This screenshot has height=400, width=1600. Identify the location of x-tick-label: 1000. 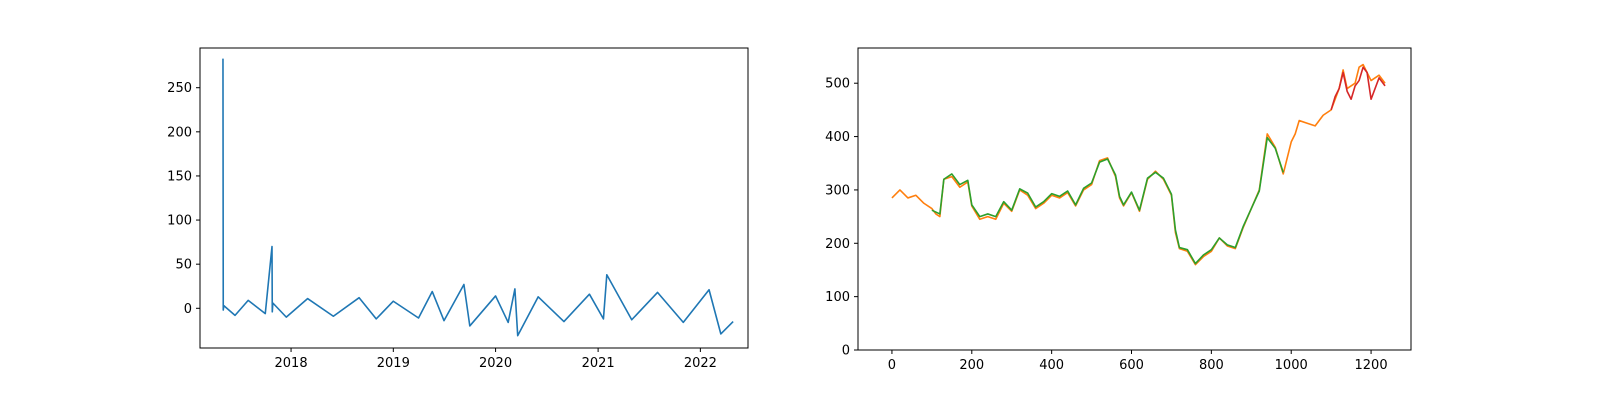
(1291, 365).